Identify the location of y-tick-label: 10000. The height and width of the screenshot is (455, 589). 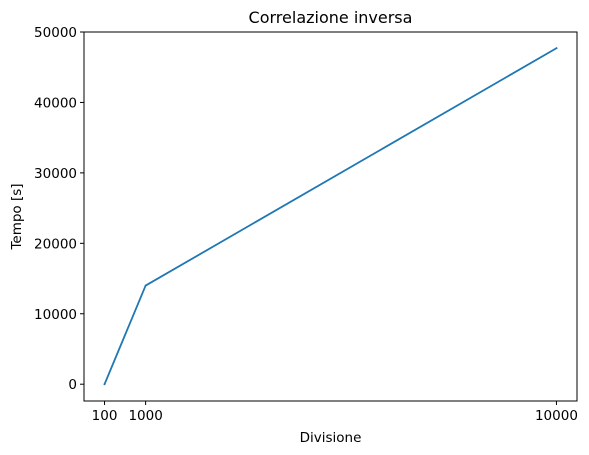
(55, 315).